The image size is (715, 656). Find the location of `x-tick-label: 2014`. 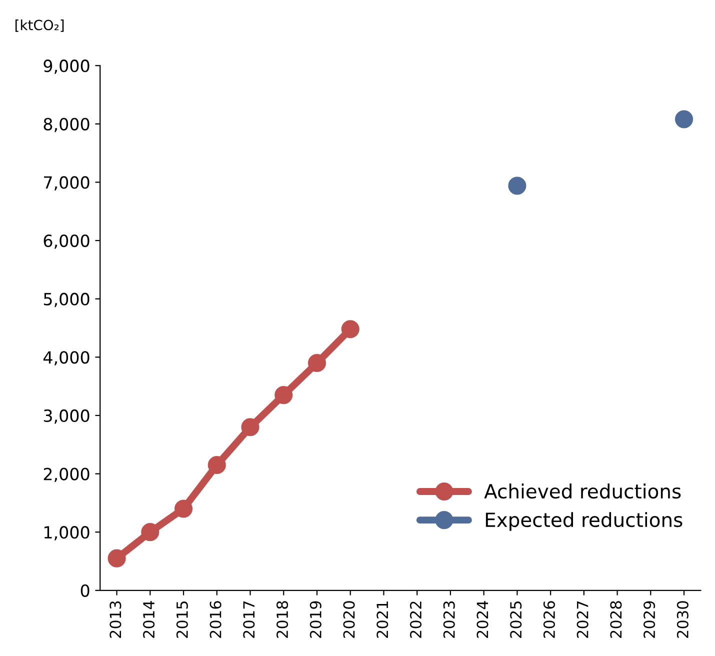

x-tick-label: 2014 is located at coordinates (149, 619).